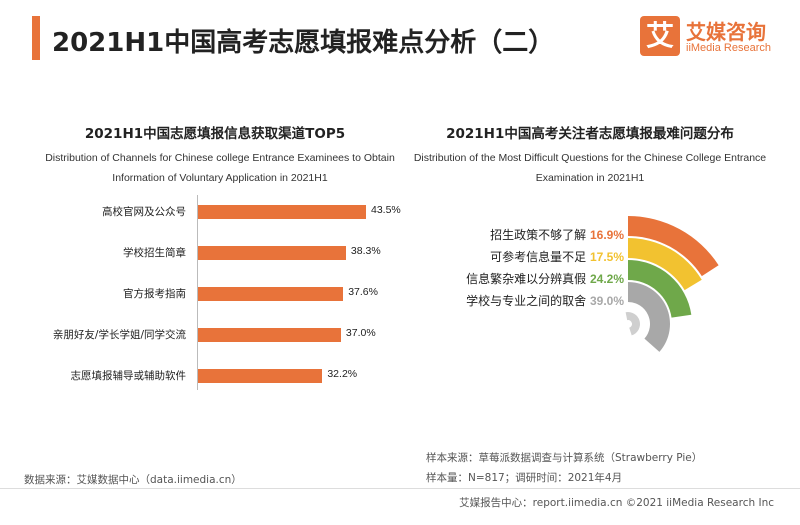  What do you see at coordinates (303, 43) in the screenshot?
I see `page-title: 2021H1中国高考志愿填报难点分析（二）` at bounding box center [303, 43].